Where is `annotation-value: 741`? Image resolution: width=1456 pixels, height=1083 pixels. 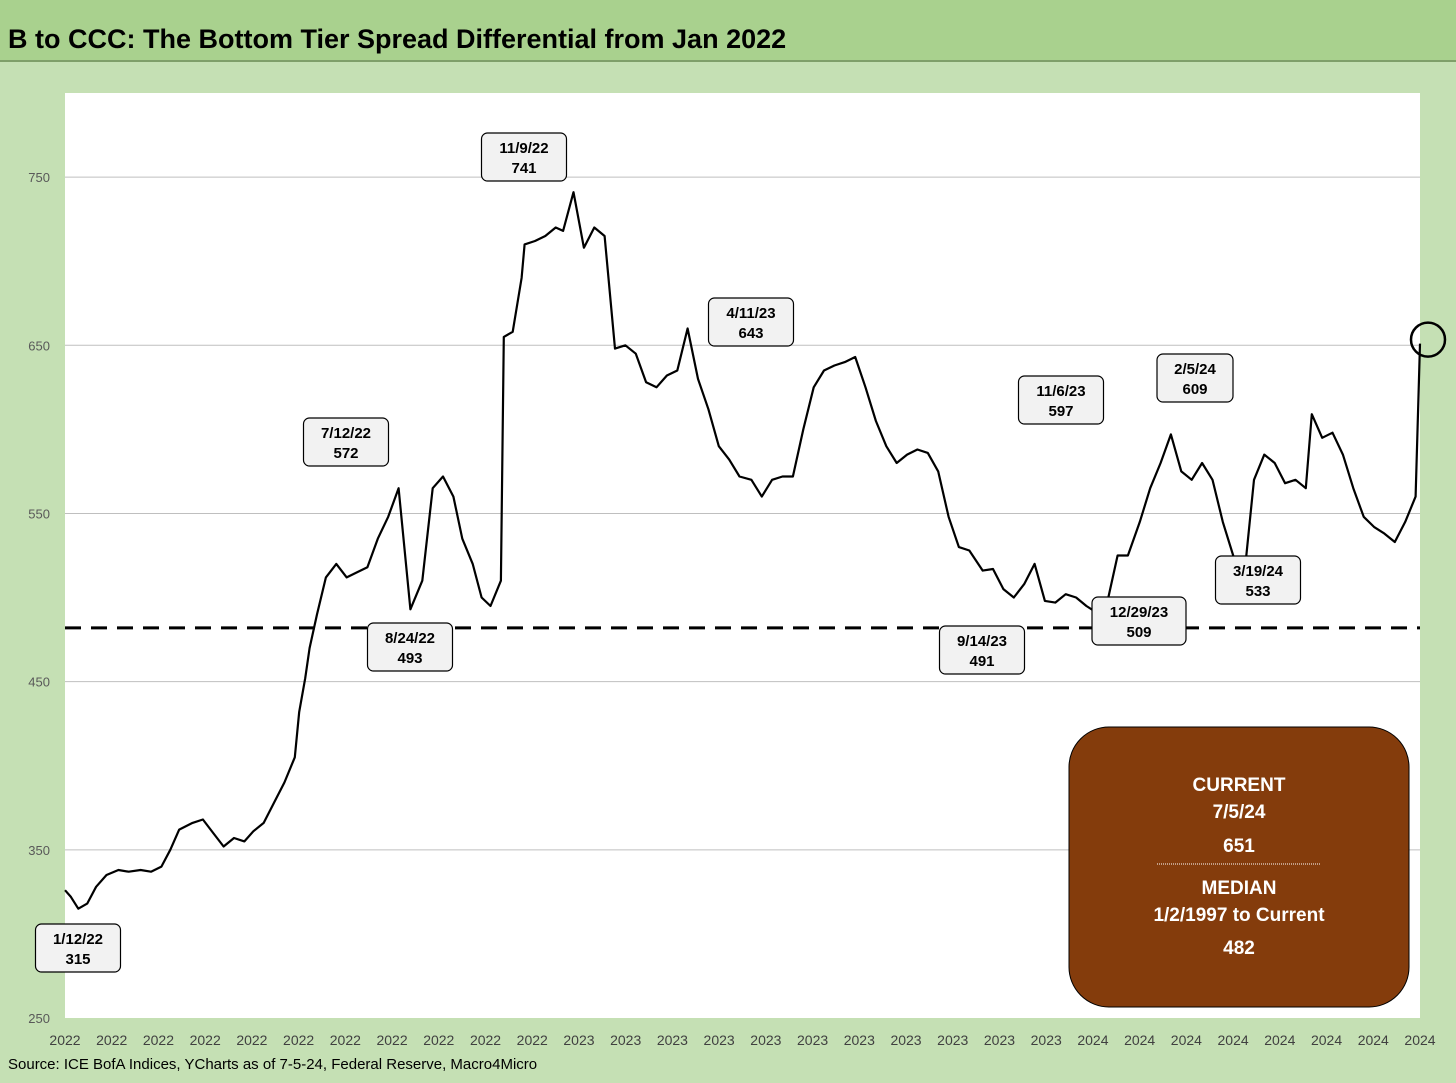
annotation-value: 741 is located at coordinates (523, 168).